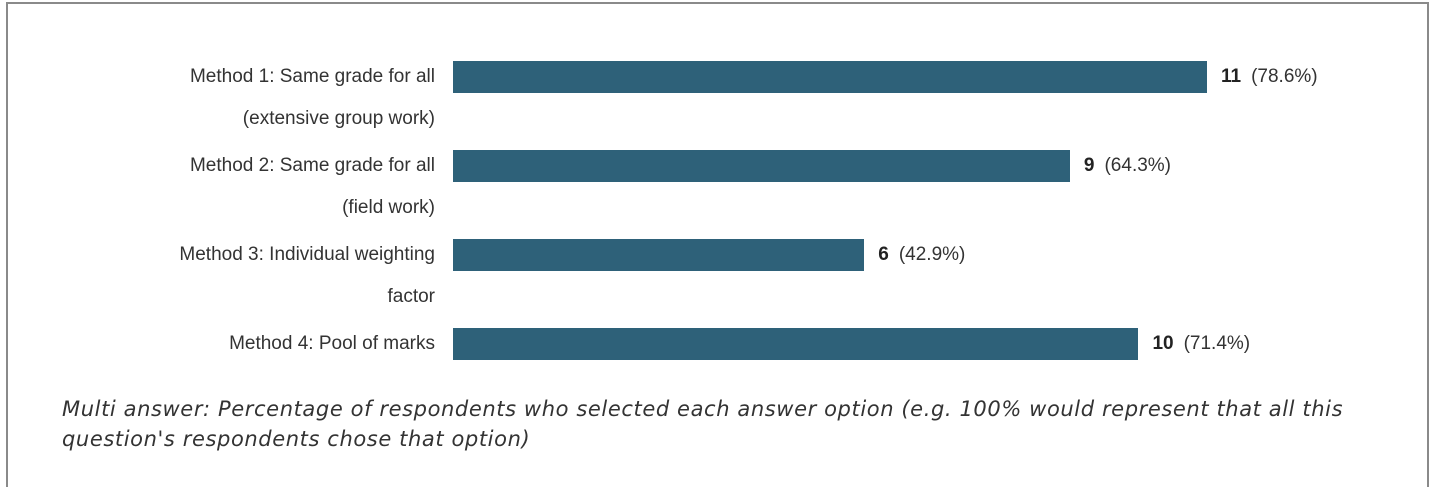 Image resolution: width=1439 pixels, height=489 pixels. I want to click on category-label-line: Method 1: Same grade for all, so click(312, 76).